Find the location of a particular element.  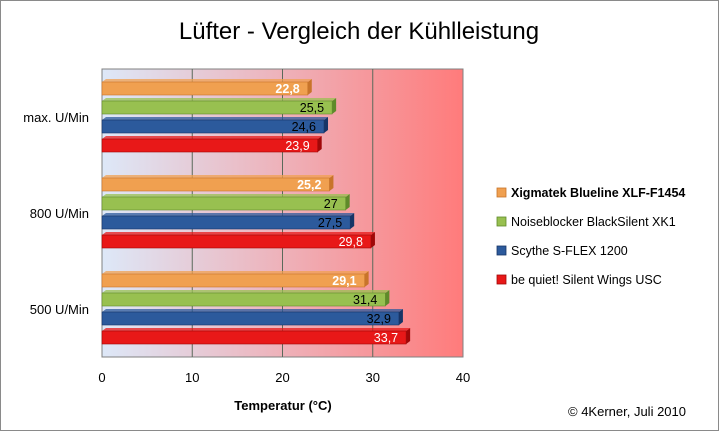

bar-value-label: 32,9 is located at coordinates (379, 319).